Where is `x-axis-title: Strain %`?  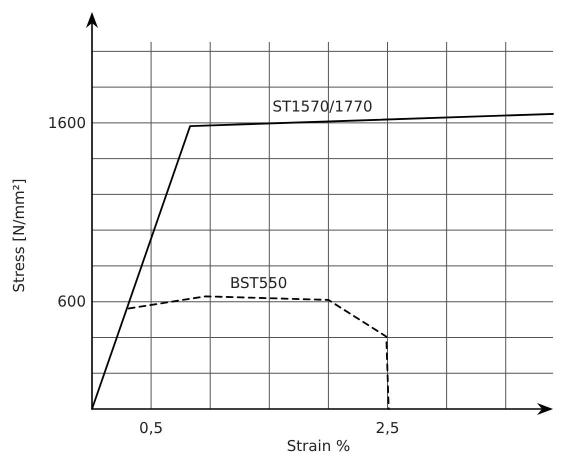 x-axis-title: Strain % is located at coordinates (318, 446).